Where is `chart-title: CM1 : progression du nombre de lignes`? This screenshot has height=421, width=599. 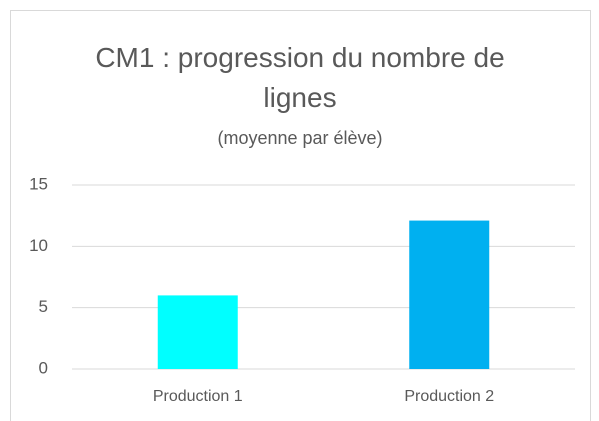
chart-title: CM1 : progression du nombre de lignes is located at coordinates (300, 77).